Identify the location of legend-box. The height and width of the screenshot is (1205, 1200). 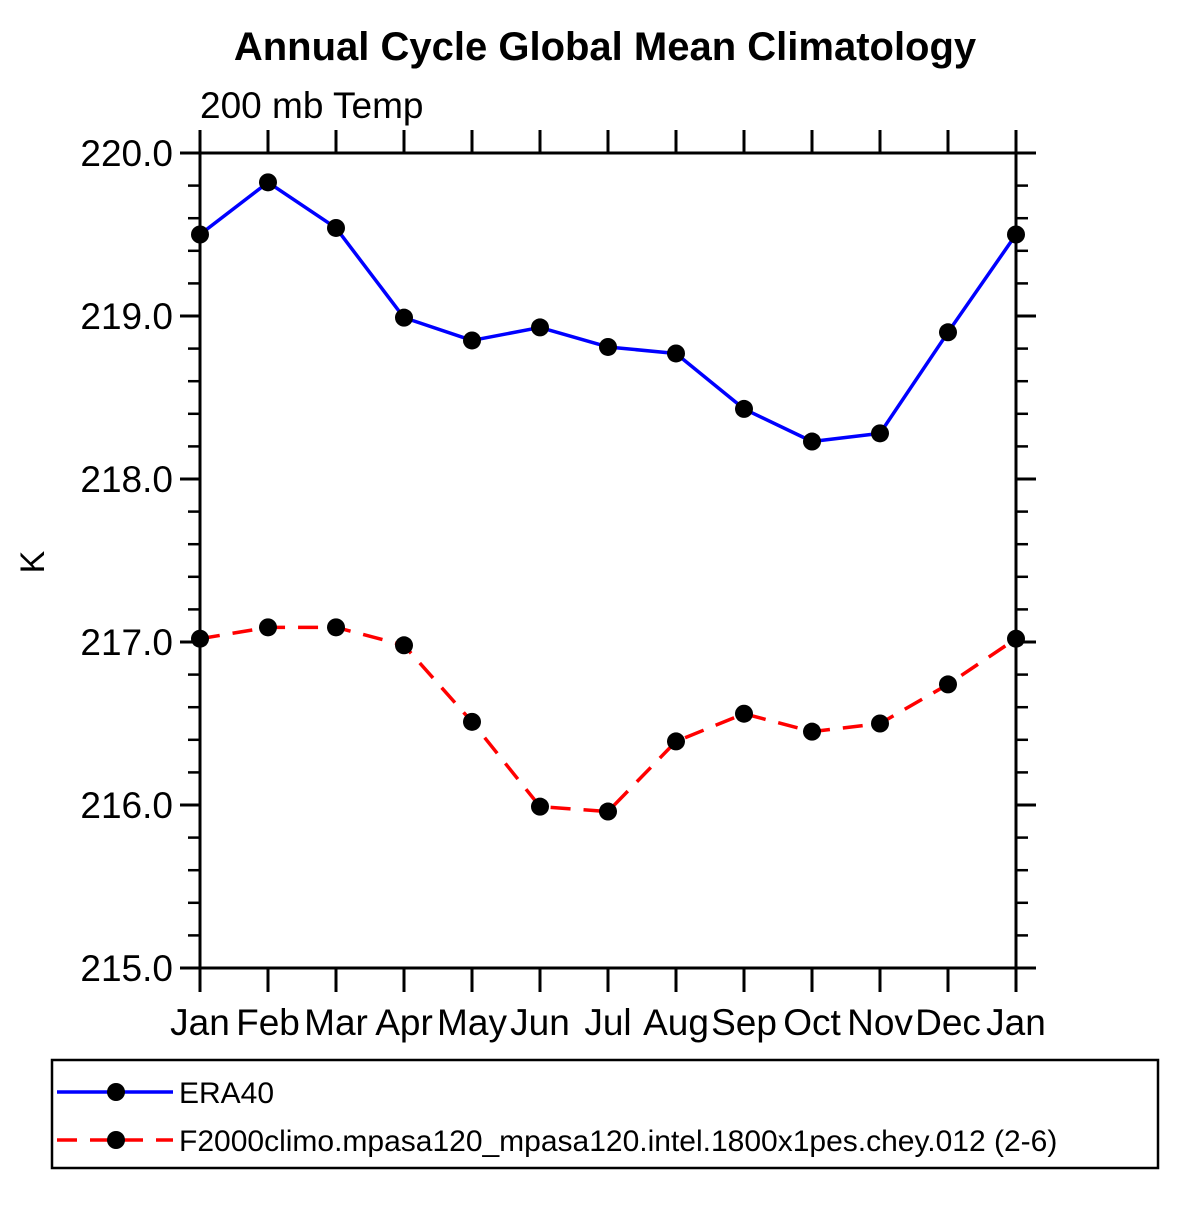
(605, 1114).